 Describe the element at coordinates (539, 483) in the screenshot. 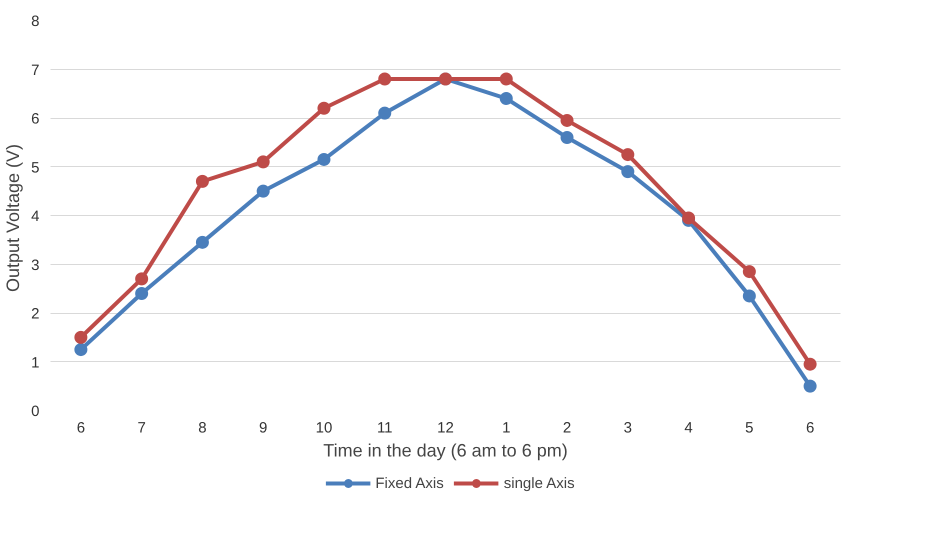

I see `legend-label: single Axis` at that location.